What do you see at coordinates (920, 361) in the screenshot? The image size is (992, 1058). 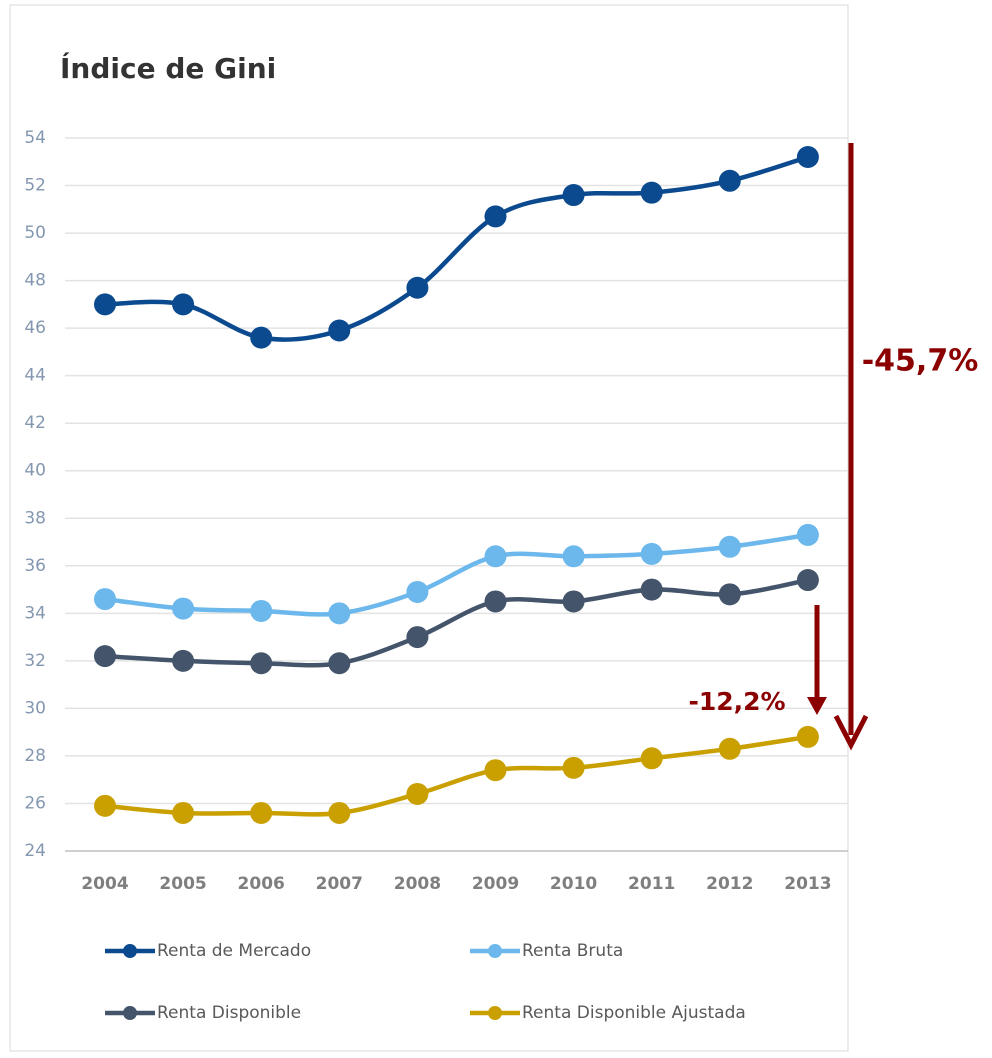 I see `annotation: -45,7%` at bounding box center [920, 361].